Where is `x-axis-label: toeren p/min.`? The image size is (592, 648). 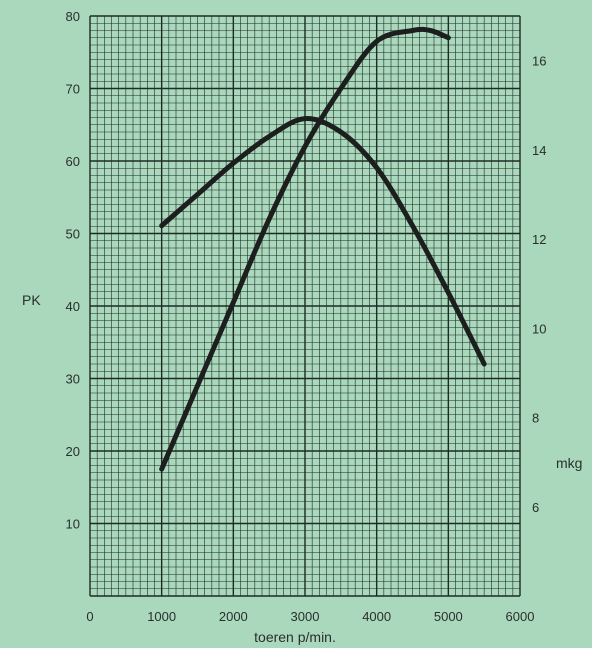 x-axis-label: toeren p/min. is located at coordinates (295, 637).